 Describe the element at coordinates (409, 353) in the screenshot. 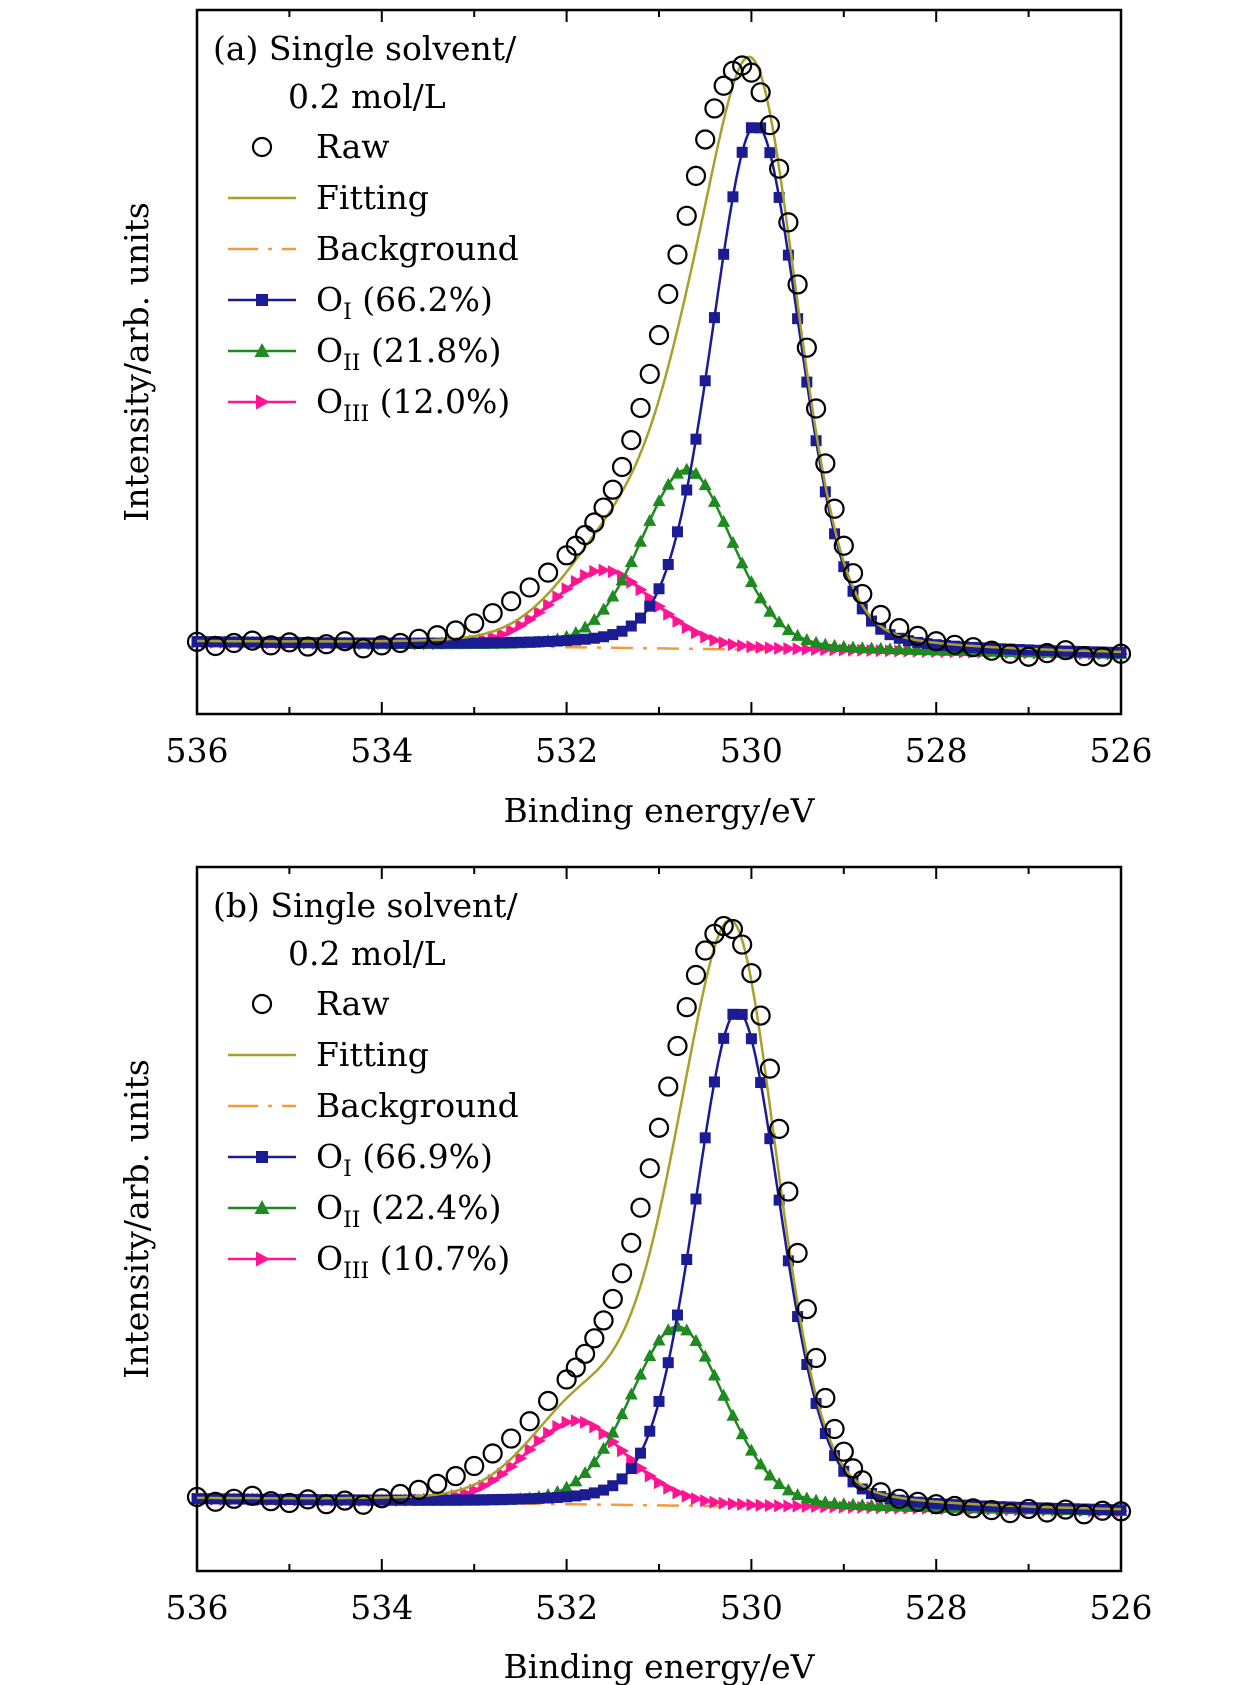

I see `legend-label-o2: OII (21.8%)` at that location.